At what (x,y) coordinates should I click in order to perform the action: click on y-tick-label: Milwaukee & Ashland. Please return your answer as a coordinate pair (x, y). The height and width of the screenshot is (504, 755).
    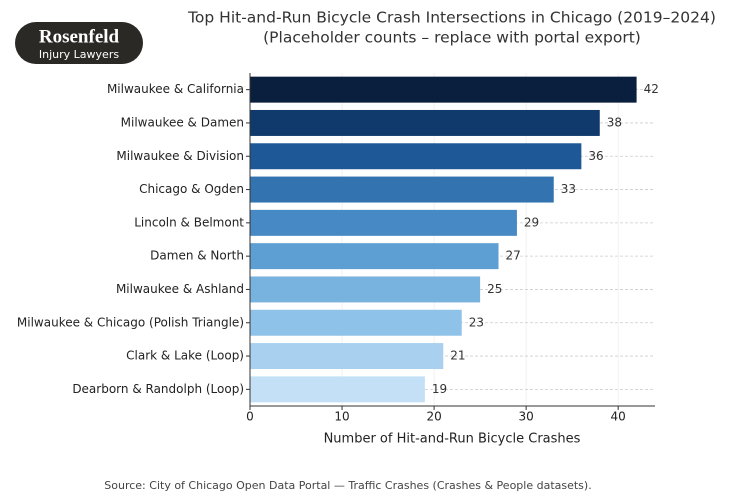
    Looking at the image, I should click on (180, 289).